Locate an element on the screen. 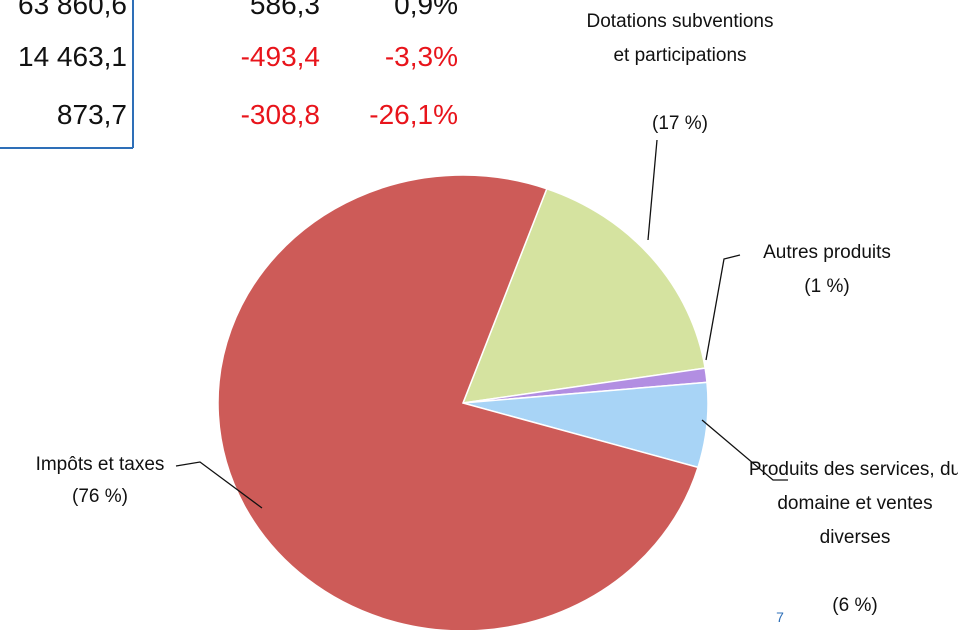  table-cell: 14 463,1 is located at coordinates (72, 56).